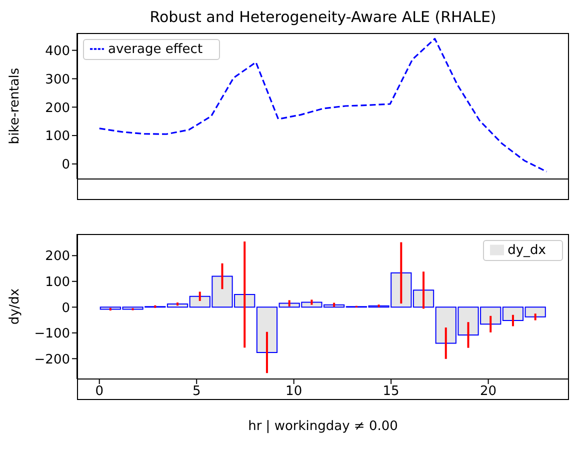  Describe the element at coordinates (57, 51) in the screenshot. I see `y-tick-label: 400` at that location.